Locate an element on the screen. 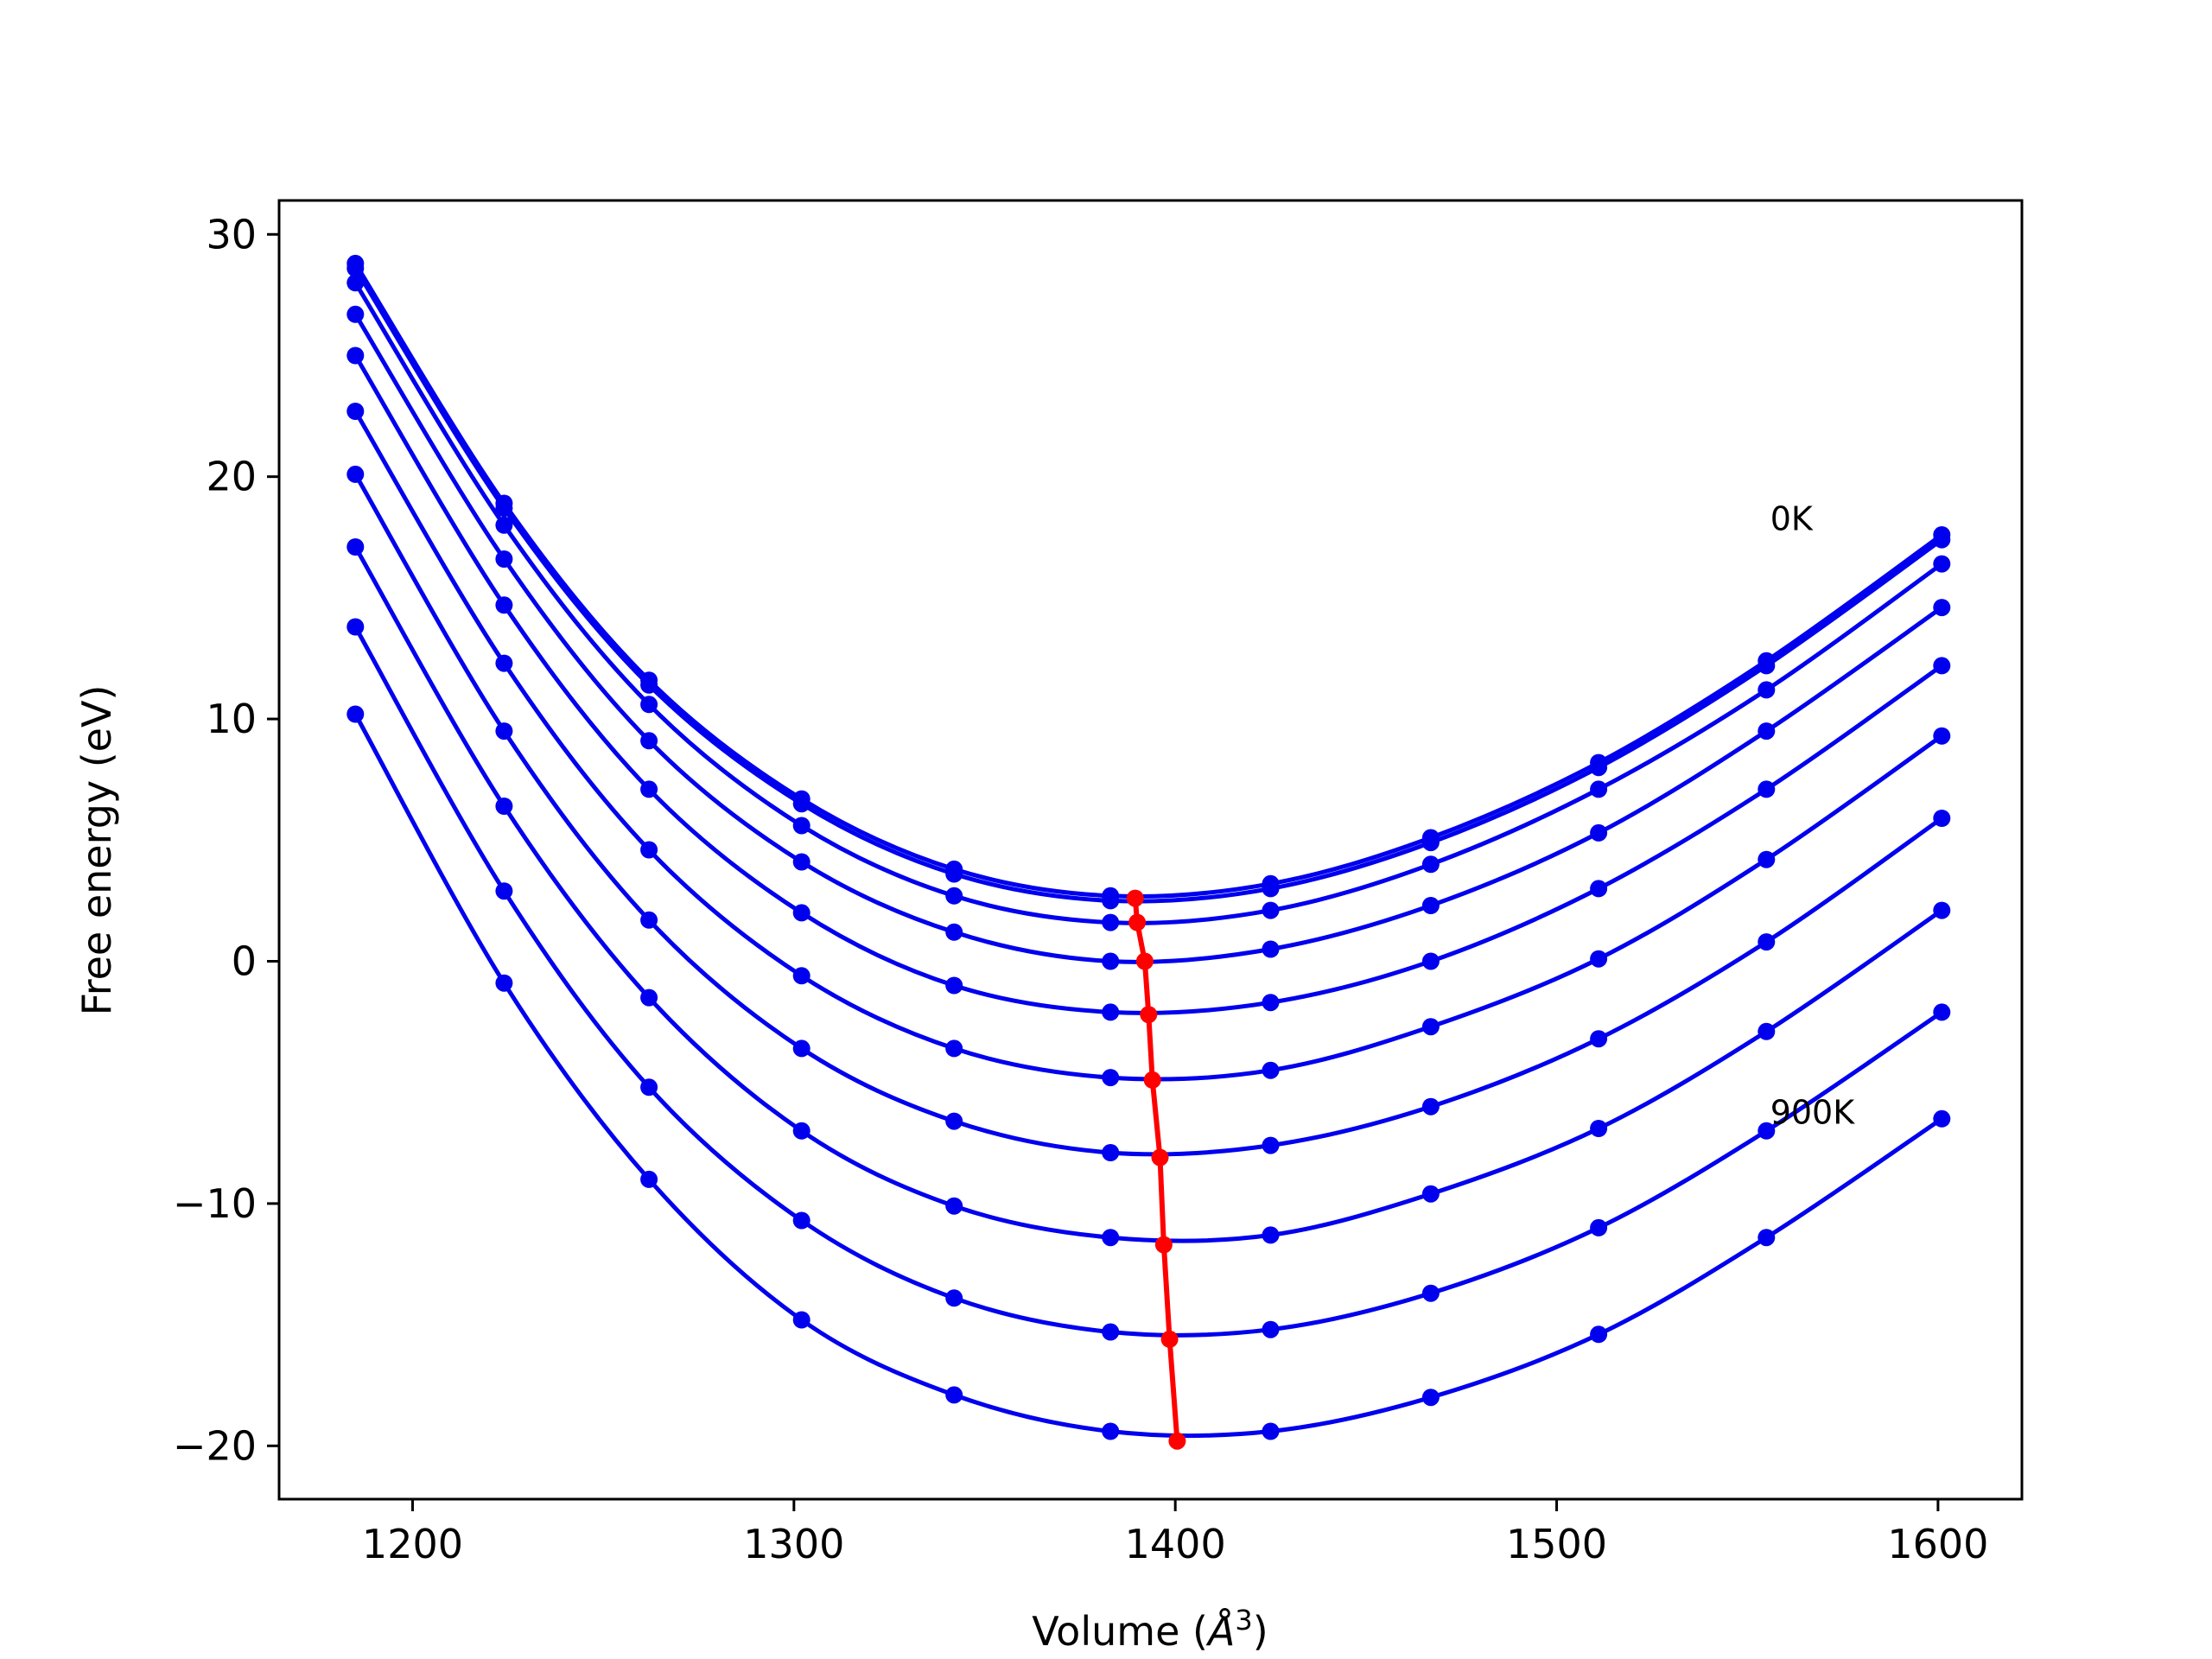 This screenshot has width=2212, height=1659. y-tick-label-0: −20 is located at coordinates (215, 1445).